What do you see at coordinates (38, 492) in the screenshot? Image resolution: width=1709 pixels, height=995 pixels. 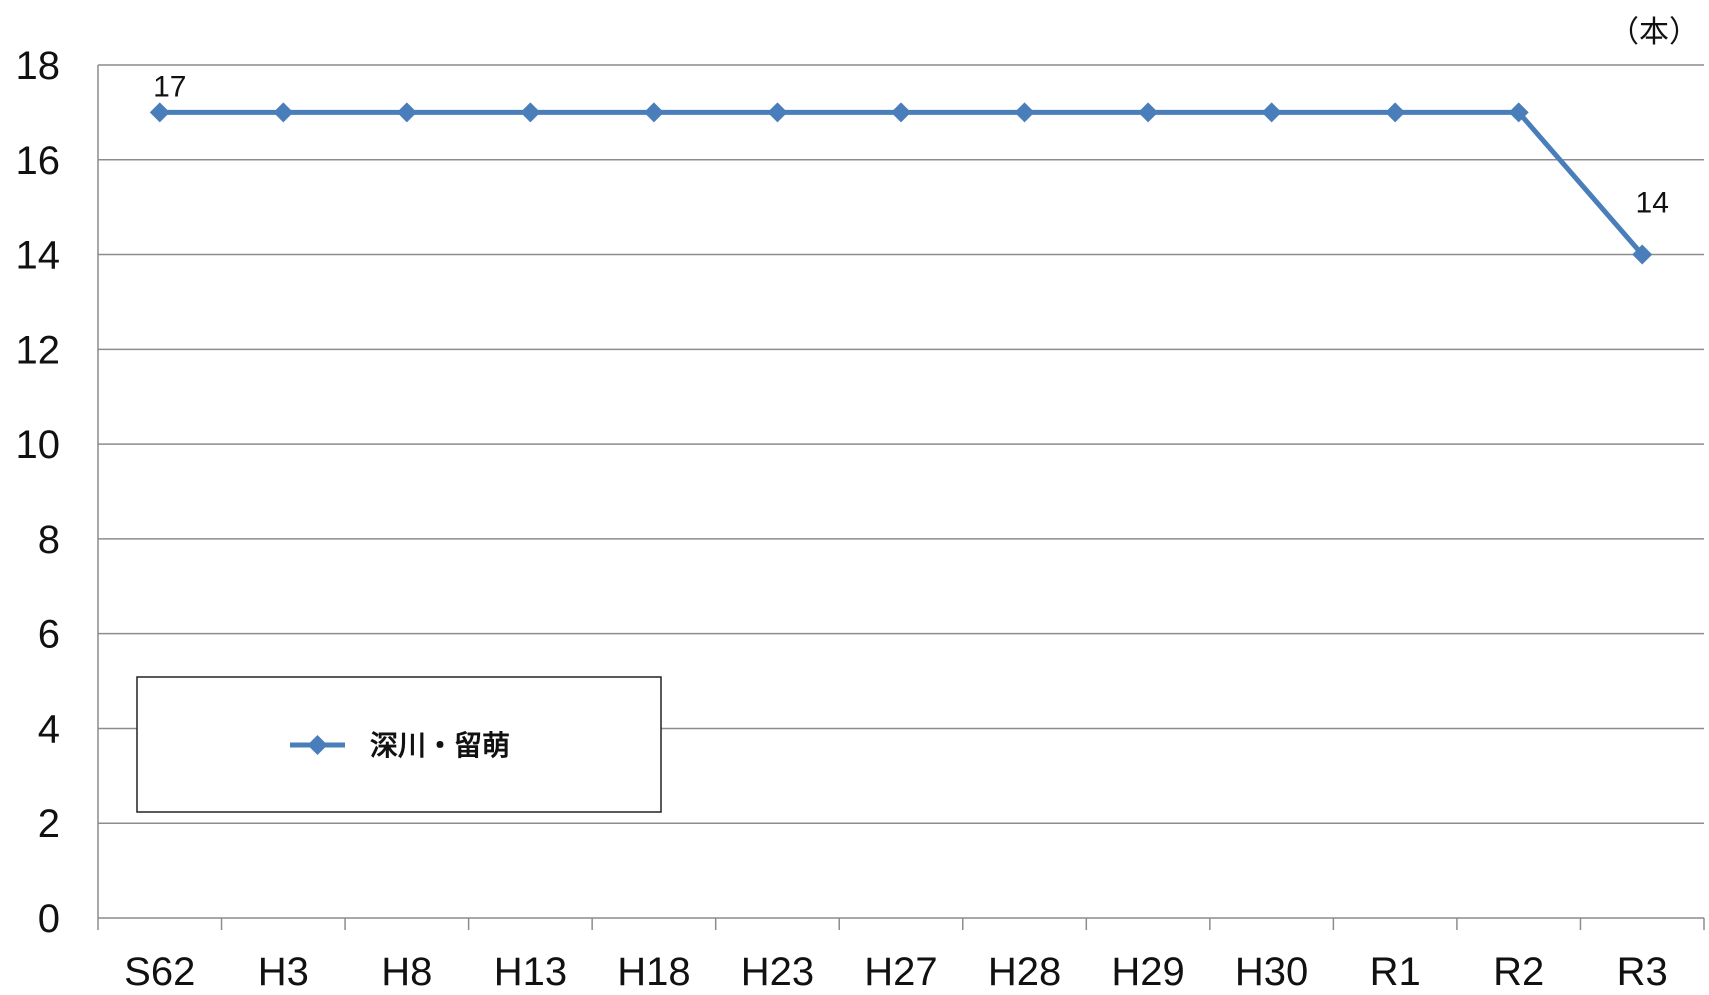 I see `y-tick-labels: 0 2 4 6 8 10 12 14 16 18` at bounding box center [38, 492].